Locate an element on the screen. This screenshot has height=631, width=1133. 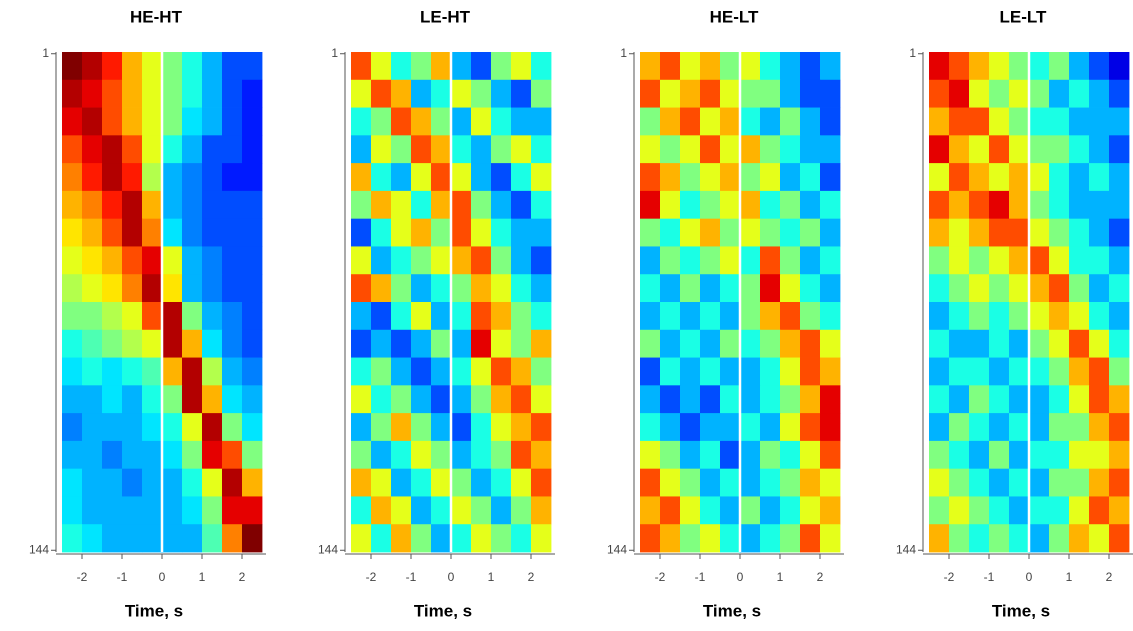
x-tick-label: 2 is located at coordinates (531, 577).